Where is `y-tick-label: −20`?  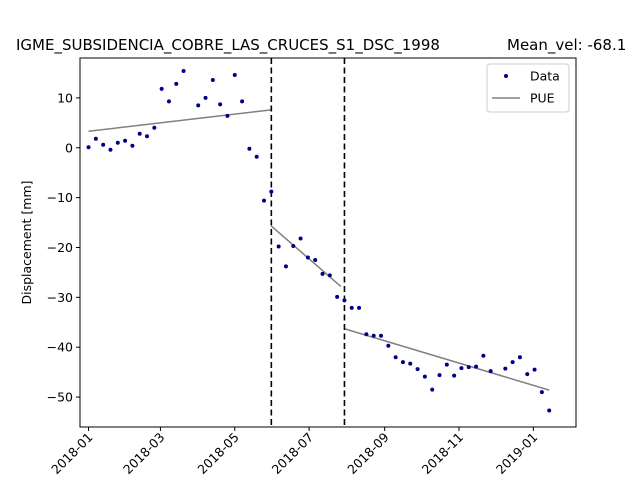 y-tick-label: −20 is located at coordinates (60, 247).